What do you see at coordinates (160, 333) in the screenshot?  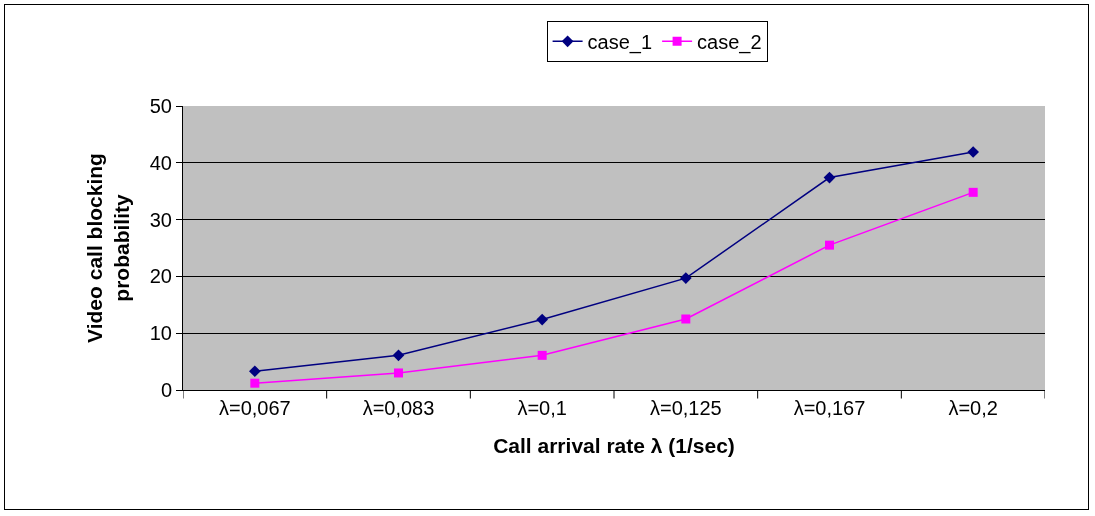 I see `y-tick-label: 10` at bounding box center [160, 333].